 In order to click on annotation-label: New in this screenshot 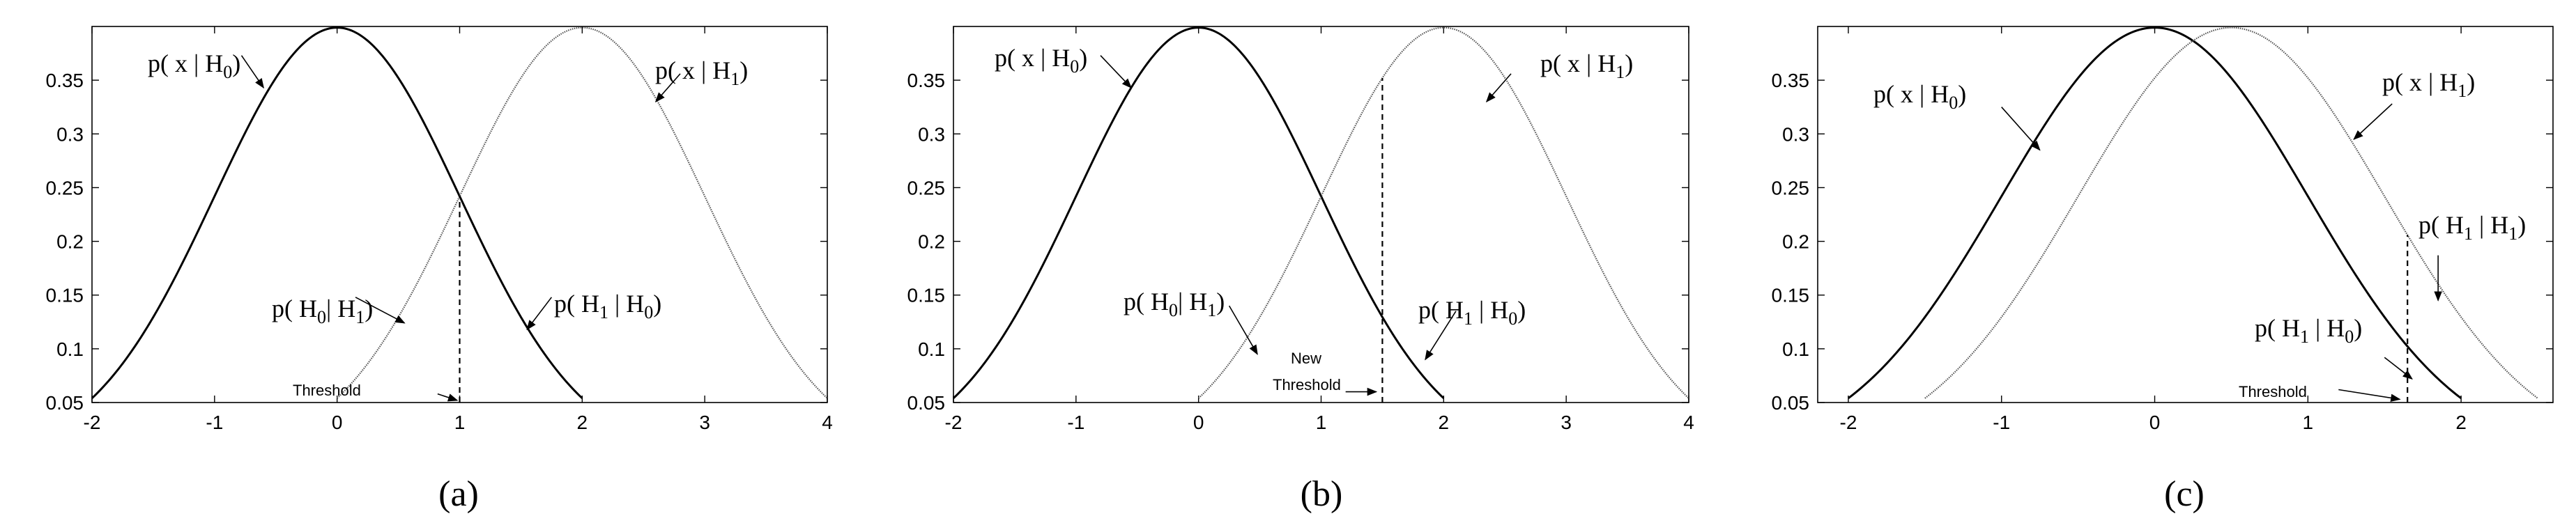, I will do `click(1306, 358)`.